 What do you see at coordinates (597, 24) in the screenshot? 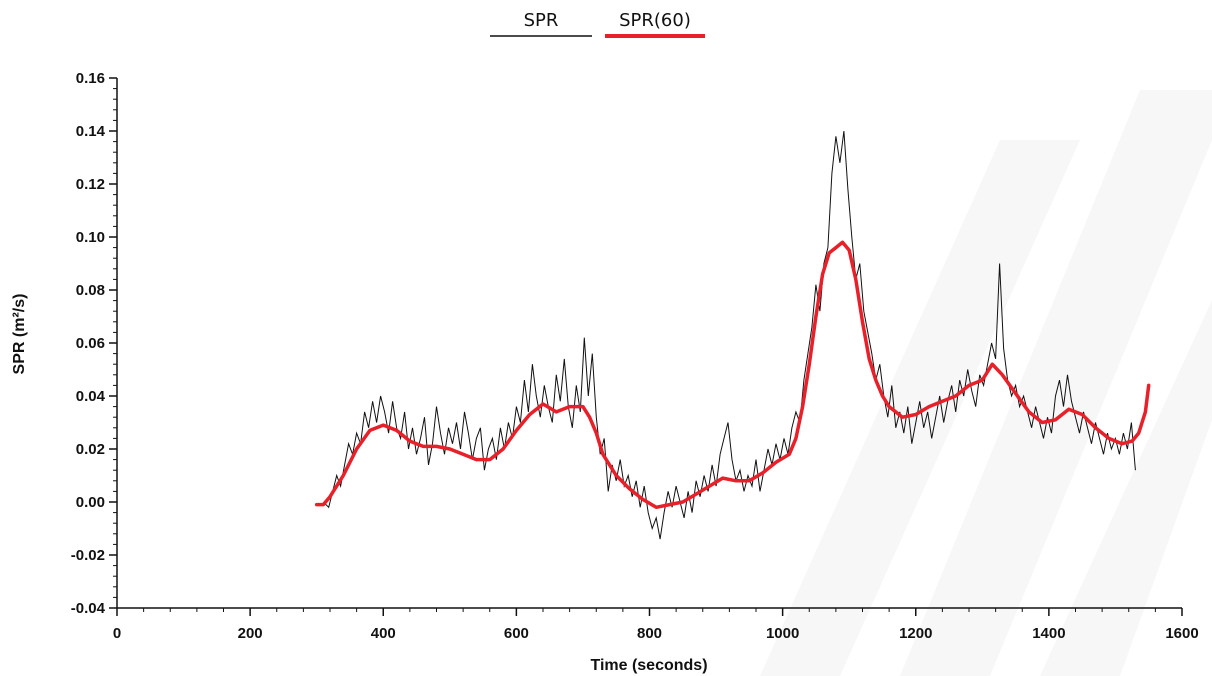
I see `legend: SPR SPR(60)` at bounding box center [597, 24].